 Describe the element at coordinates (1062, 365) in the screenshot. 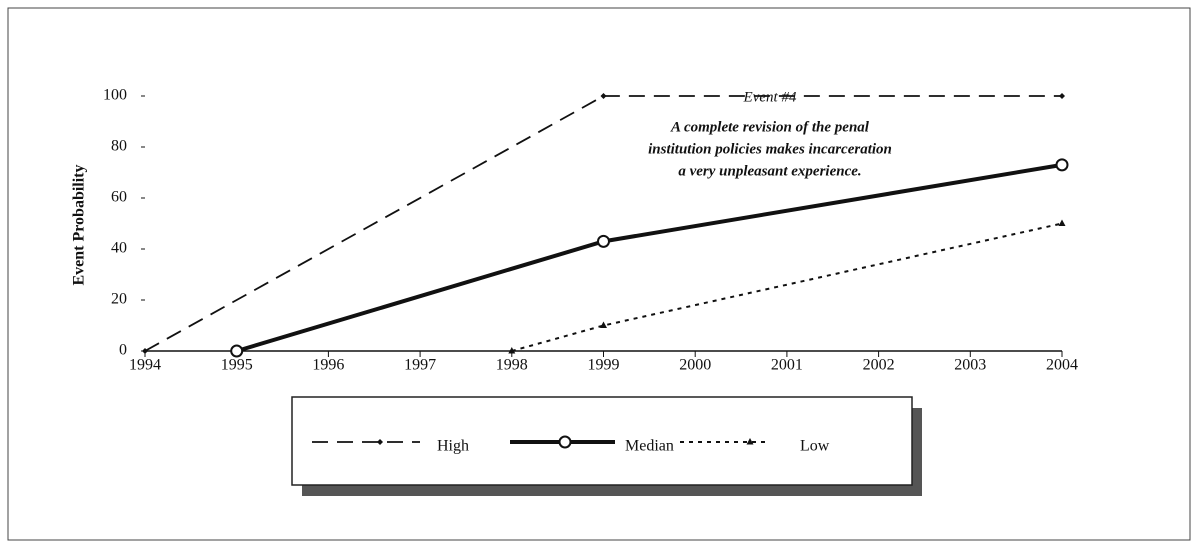

I see `x-tick-label: 2004` at that location.